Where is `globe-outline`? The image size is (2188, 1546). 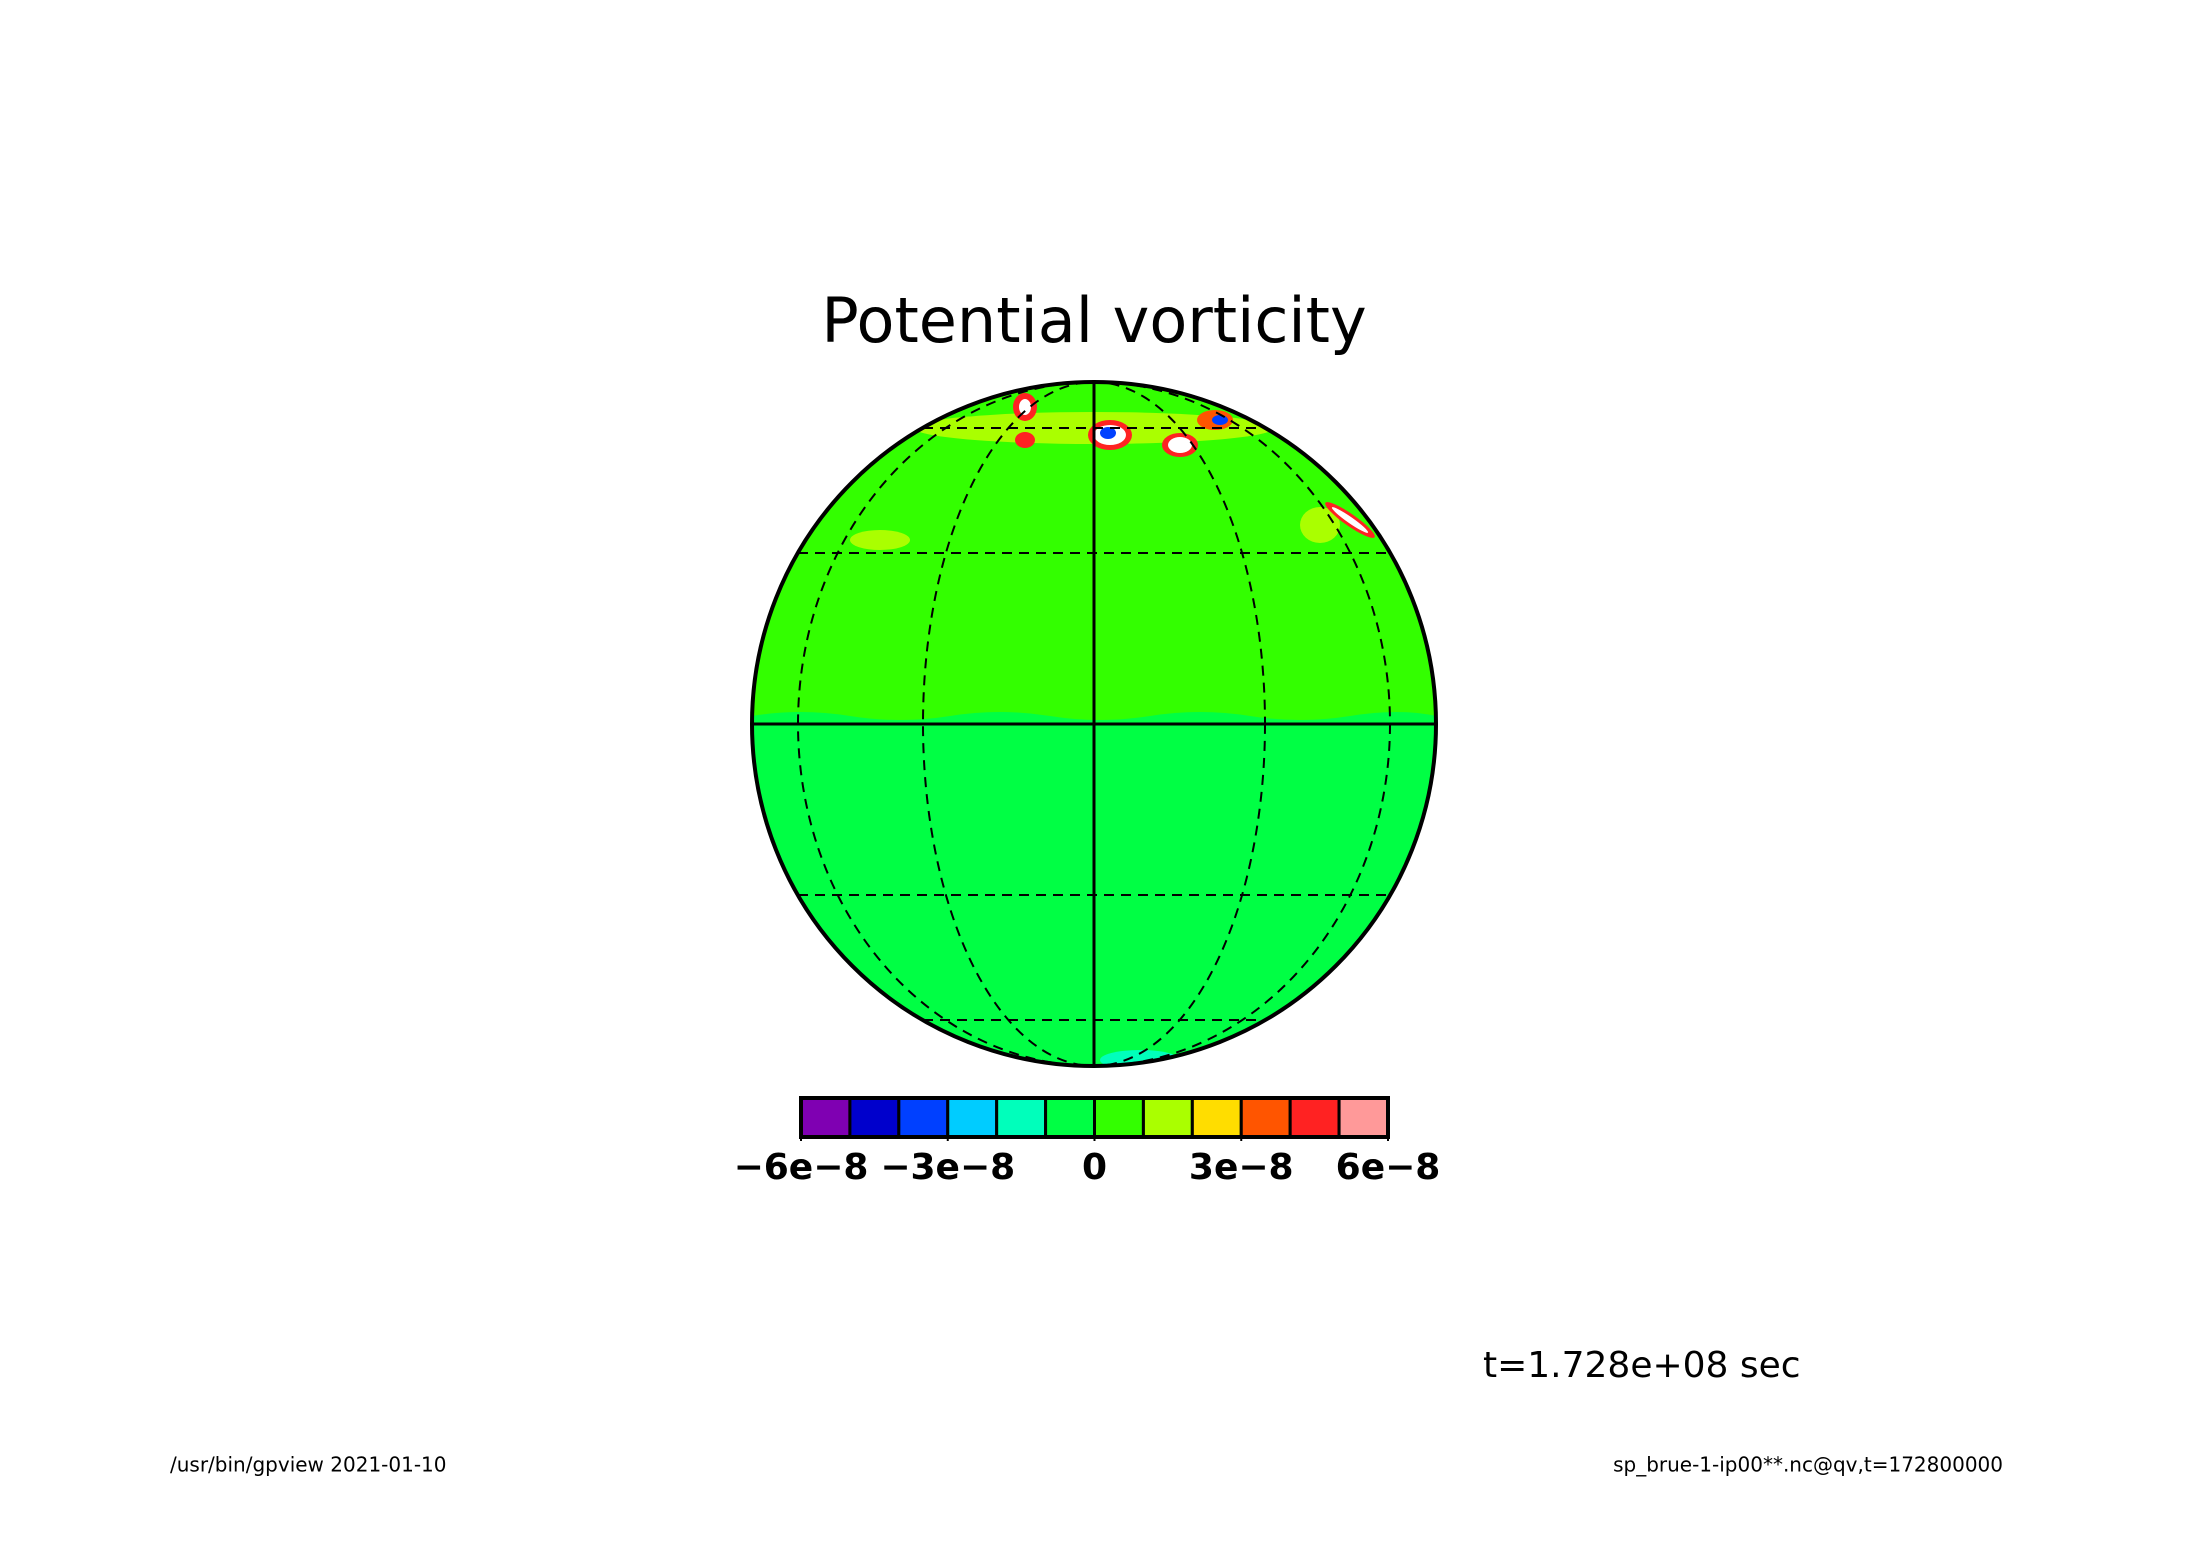 globe-outline is located at coordinates (1094, 724).